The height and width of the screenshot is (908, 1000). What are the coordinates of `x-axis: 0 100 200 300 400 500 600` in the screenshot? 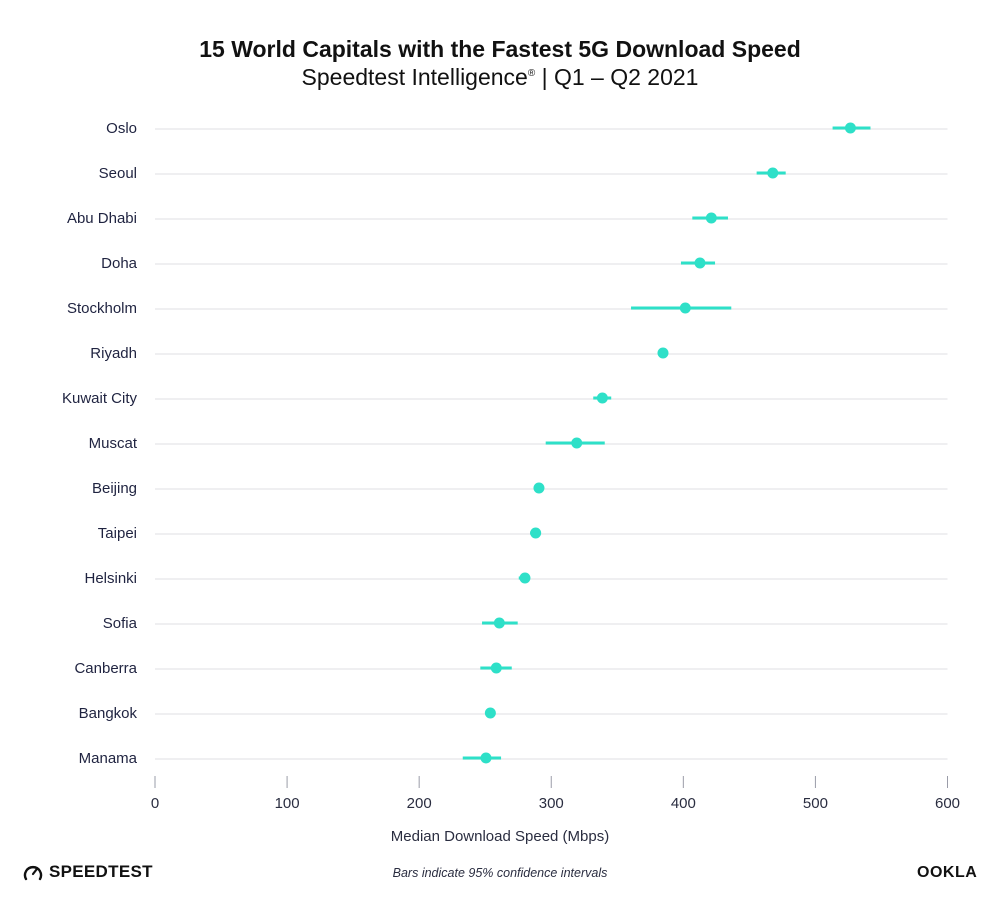 It's located at (555, 794).